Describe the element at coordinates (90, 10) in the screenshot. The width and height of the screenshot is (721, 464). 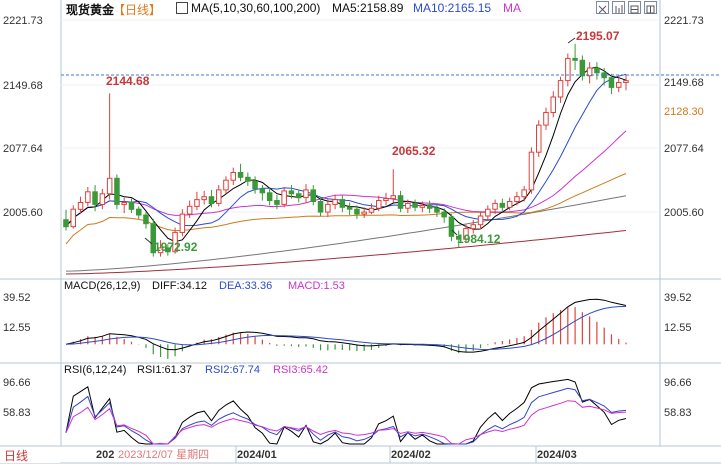
I see `instrument-title: 现货黄金` at that location.